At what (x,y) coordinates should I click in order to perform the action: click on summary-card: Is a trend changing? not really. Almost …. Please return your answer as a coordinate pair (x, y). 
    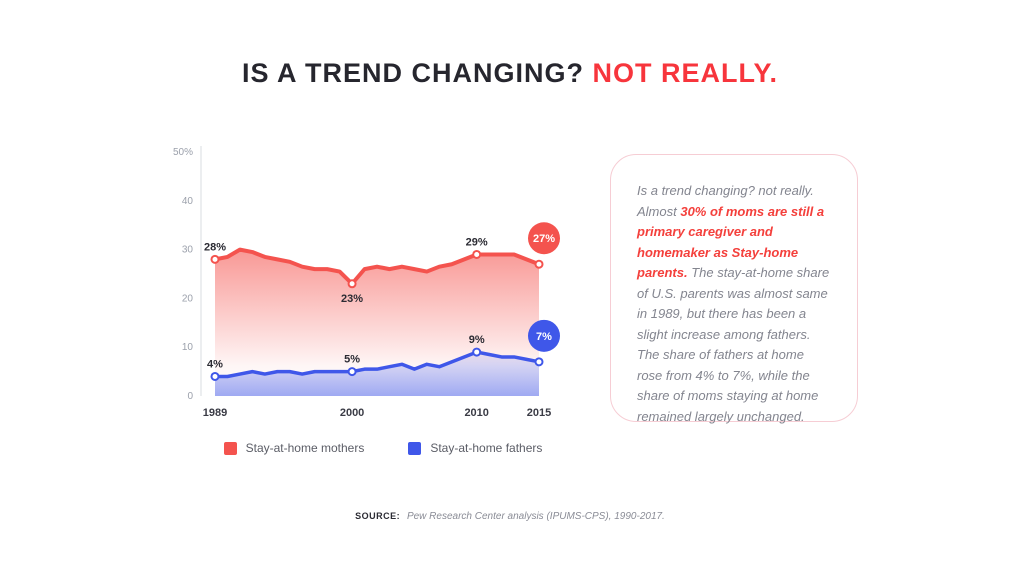
    Looking at the image, I should click on (734, 289).